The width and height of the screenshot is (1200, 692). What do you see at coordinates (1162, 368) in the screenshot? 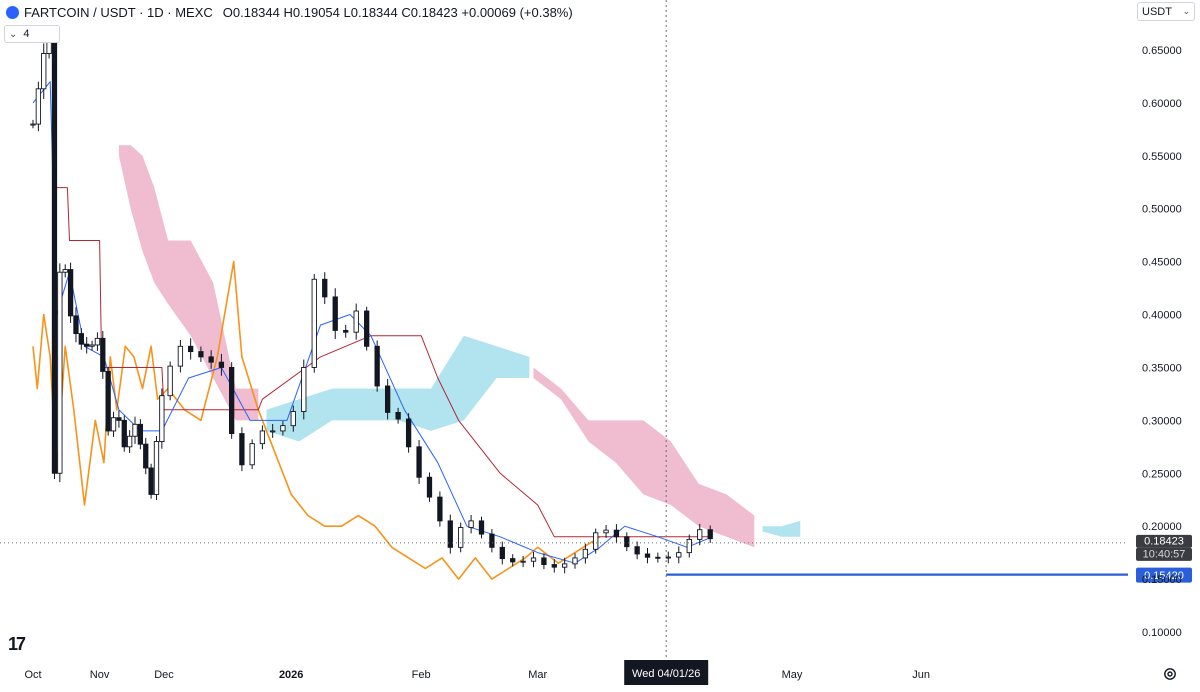
I see `y-axis-tick-label: 0.35000` at bounding box center [1162, 368].